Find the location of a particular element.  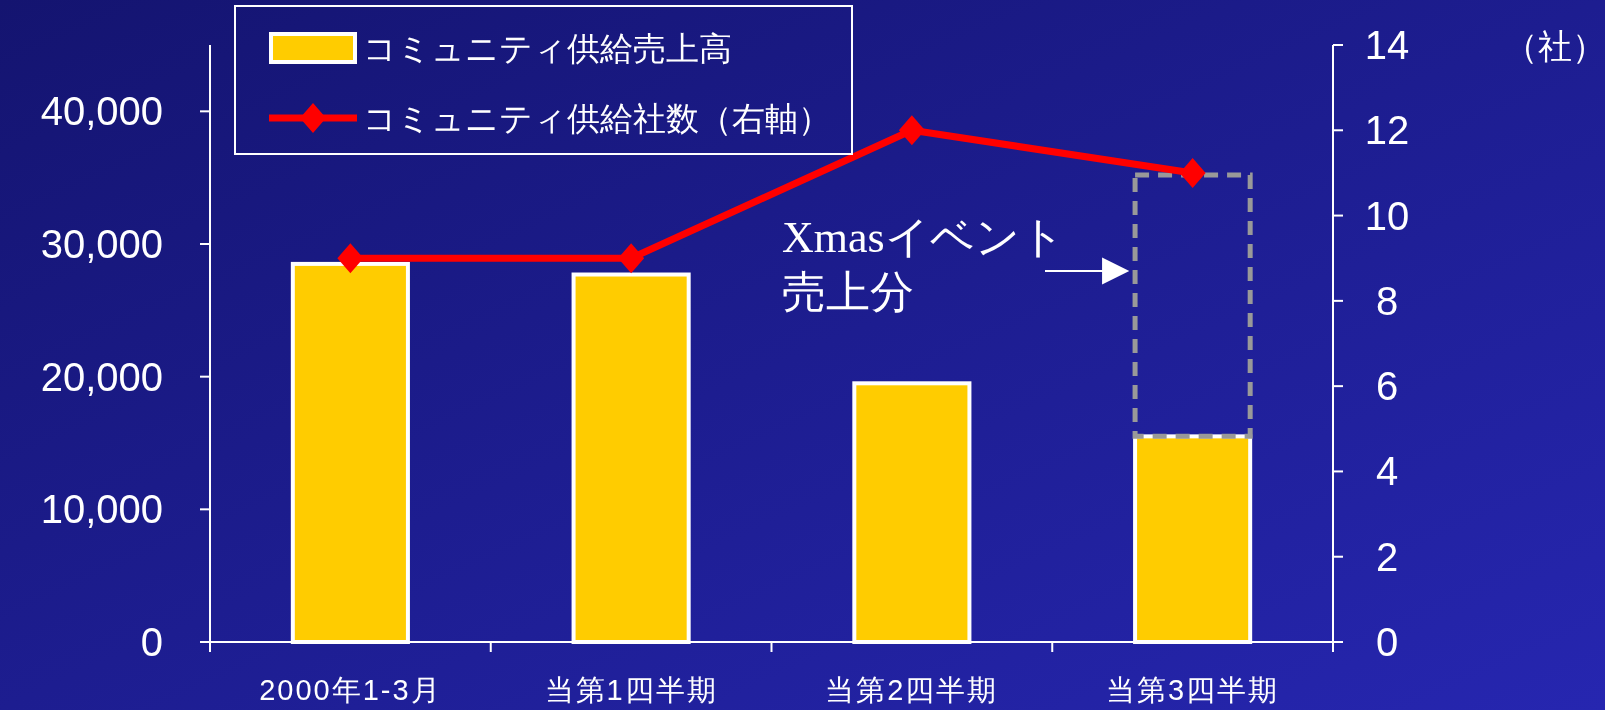

x-tick-label: 当第2四半期 is located at coordinates (912, 690).